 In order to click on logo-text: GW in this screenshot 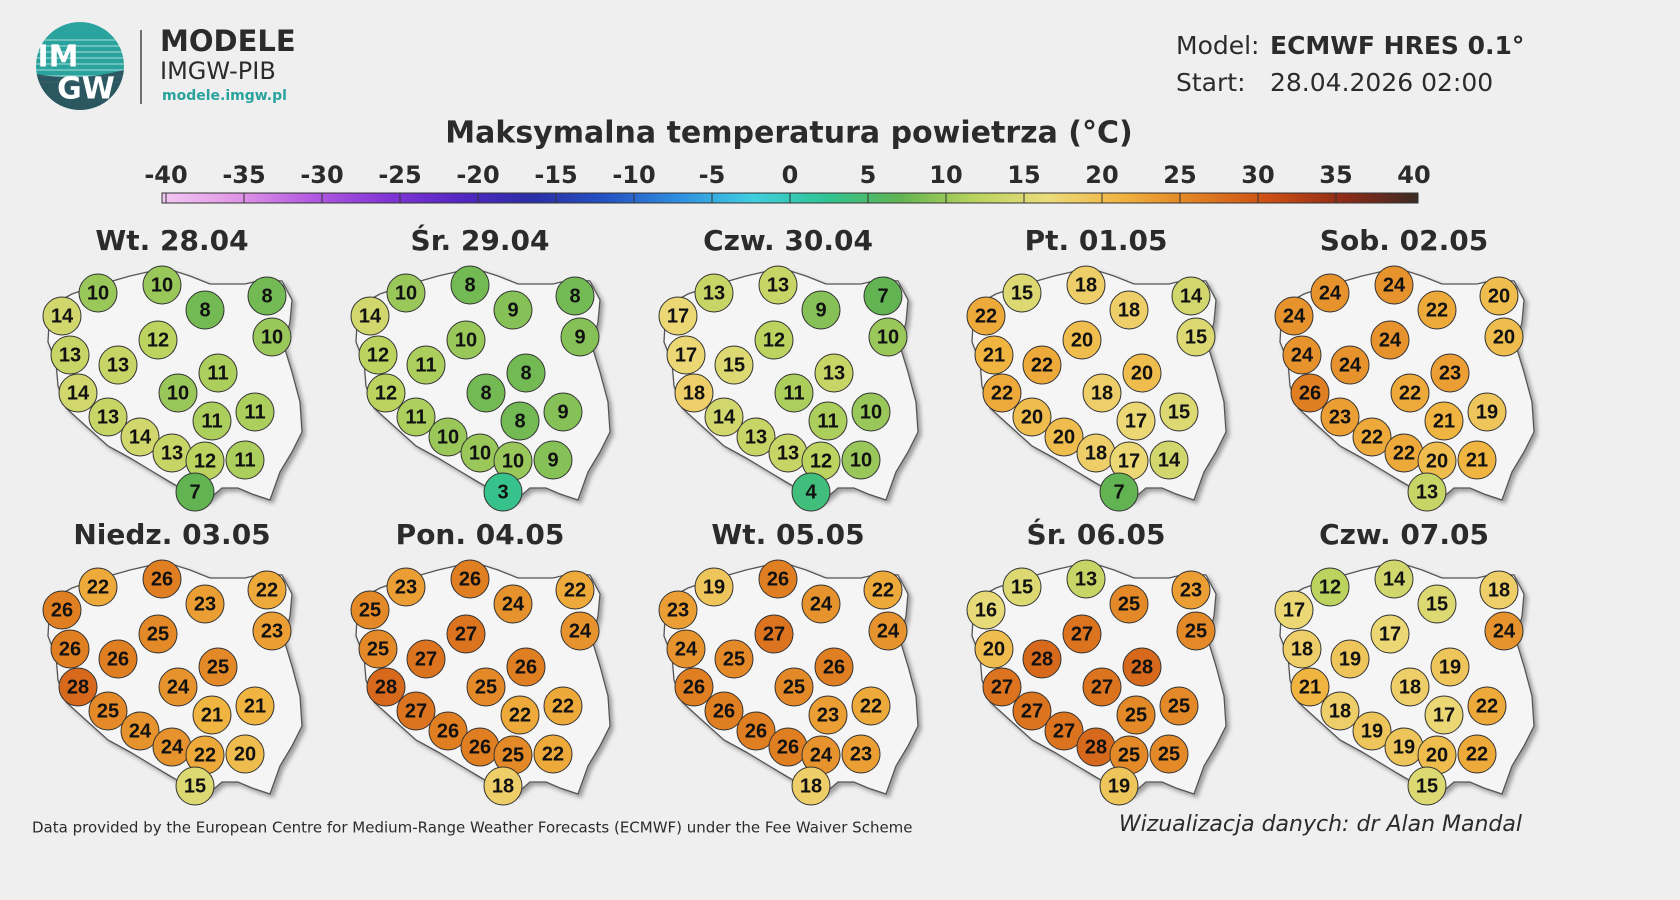, I will do `click(86, 89)`.